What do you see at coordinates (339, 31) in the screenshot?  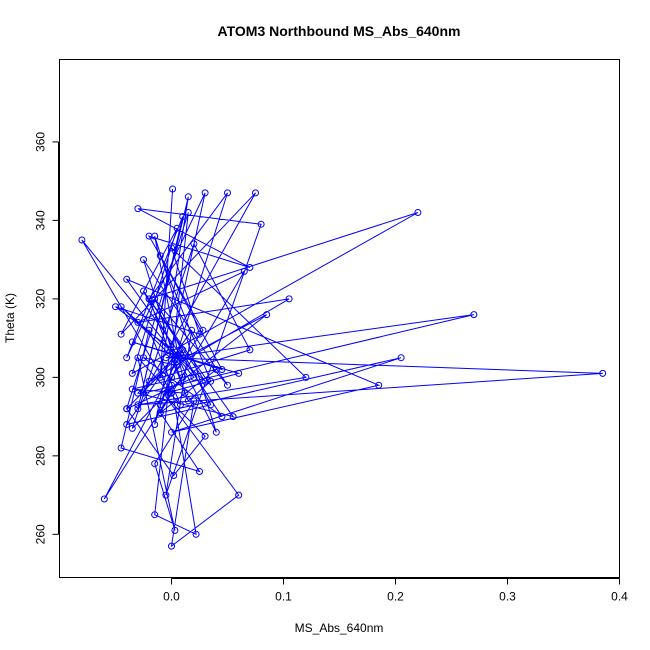 I see `chart-title: ATOM3 Northbound MS_Abs_640nm` at bounding box center [339, 31].